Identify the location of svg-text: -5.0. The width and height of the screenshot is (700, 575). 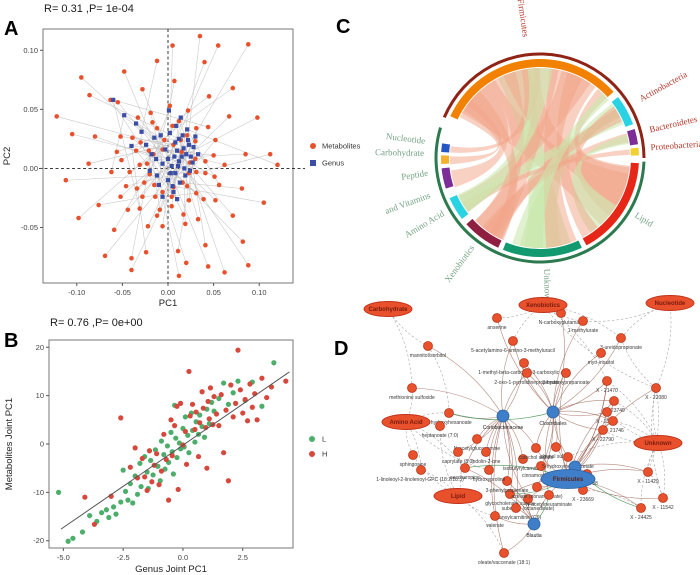
(63, 557).